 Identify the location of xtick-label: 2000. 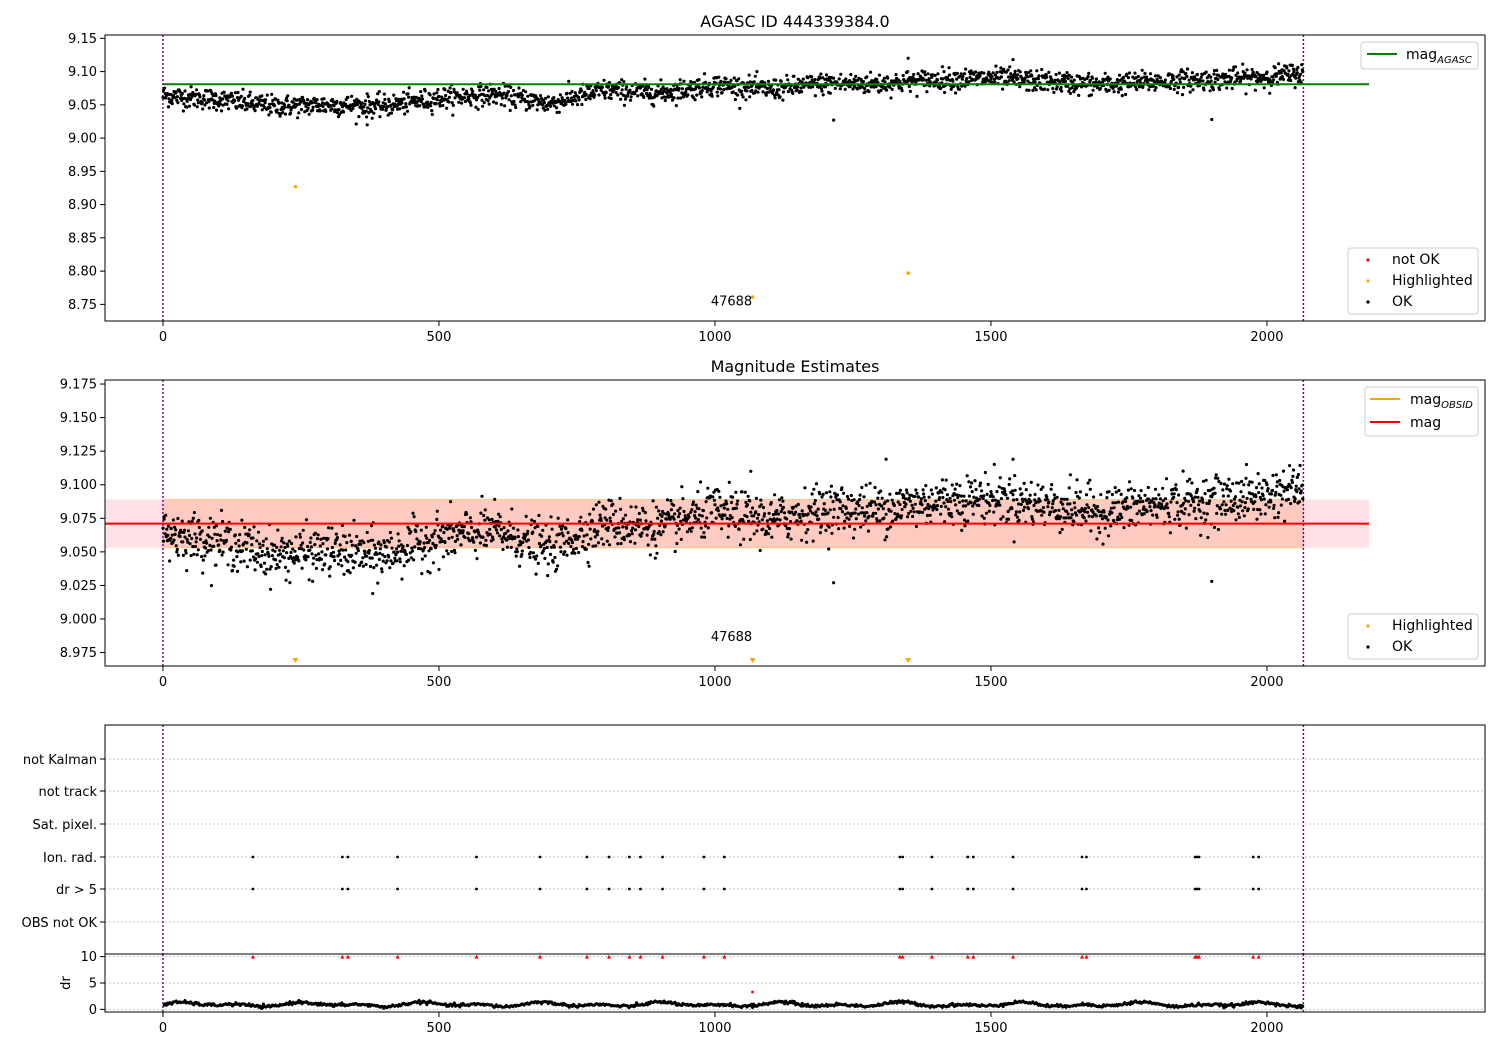
(1266, 682).